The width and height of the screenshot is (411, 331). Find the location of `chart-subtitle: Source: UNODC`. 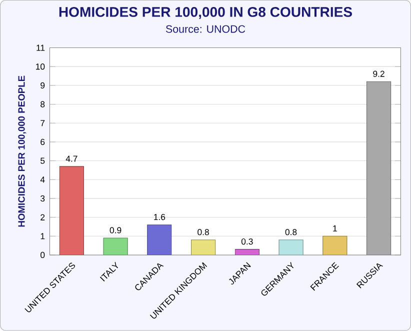

chart-subtitle: Source: UNODC is located at coordinates (206, 29).